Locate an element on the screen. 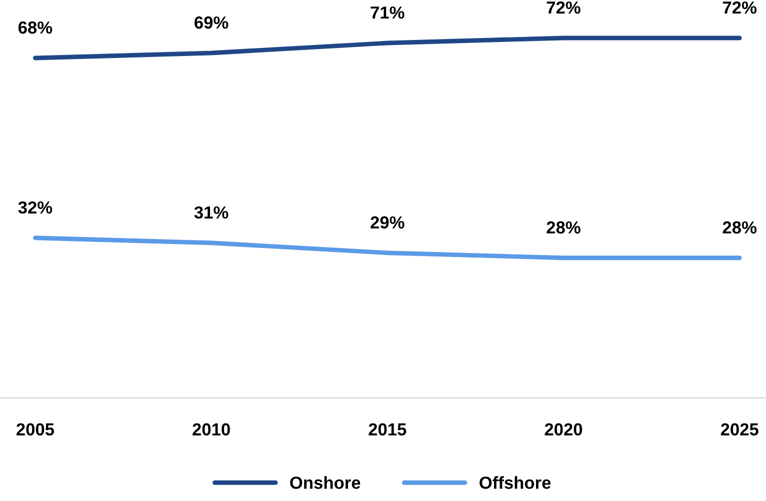  x-tick-label: 2005 is located at coordinates (35, 429).